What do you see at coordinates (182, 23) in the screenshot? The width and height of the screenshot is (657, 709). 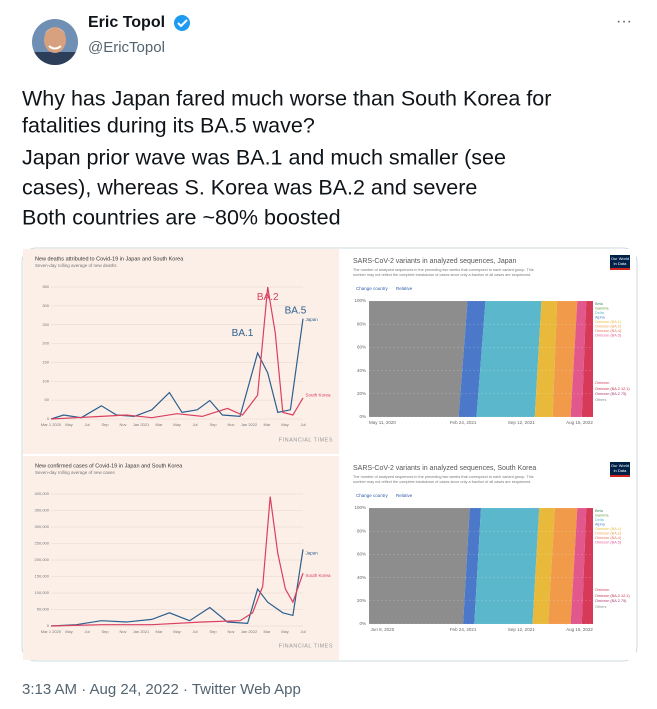 I see `verified-badge` at bounding box center [182, 23].